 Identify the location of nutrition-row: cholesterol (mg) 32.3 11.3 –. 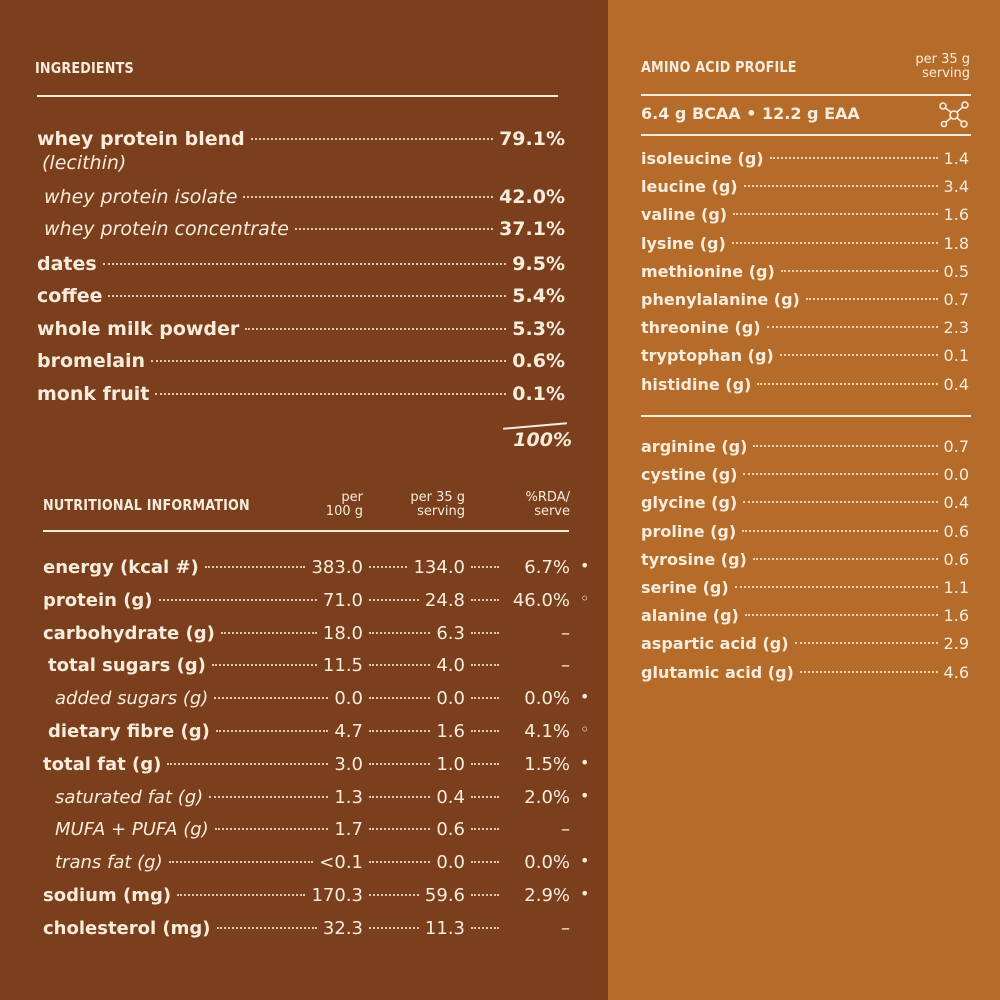
(306, 929).